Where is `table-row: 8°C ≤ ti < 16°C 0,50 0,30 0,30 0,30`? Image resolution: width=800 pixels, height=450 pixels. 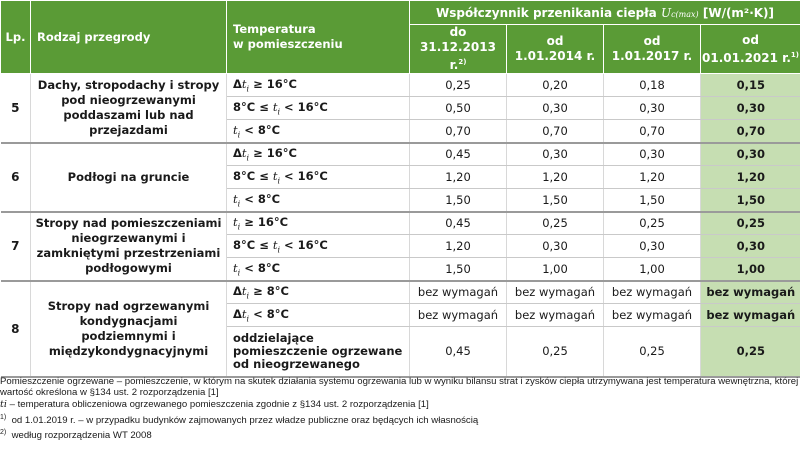
table-row: 8°C ≤ ti < 16°C 0,50 0,30 0,30 0,30 is located at coordinates (400, 108).